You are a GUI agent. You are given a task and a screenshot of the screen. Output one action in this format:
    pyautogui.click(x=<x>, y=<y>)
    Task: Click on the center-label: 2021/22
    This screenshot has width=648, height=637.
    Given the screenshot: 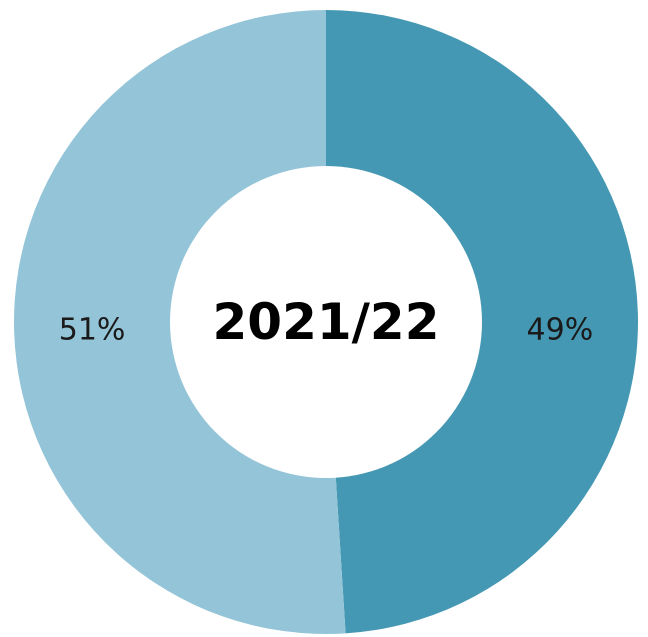 What is the action you would take?
    pyautogui.click(x=325, y=322)
    